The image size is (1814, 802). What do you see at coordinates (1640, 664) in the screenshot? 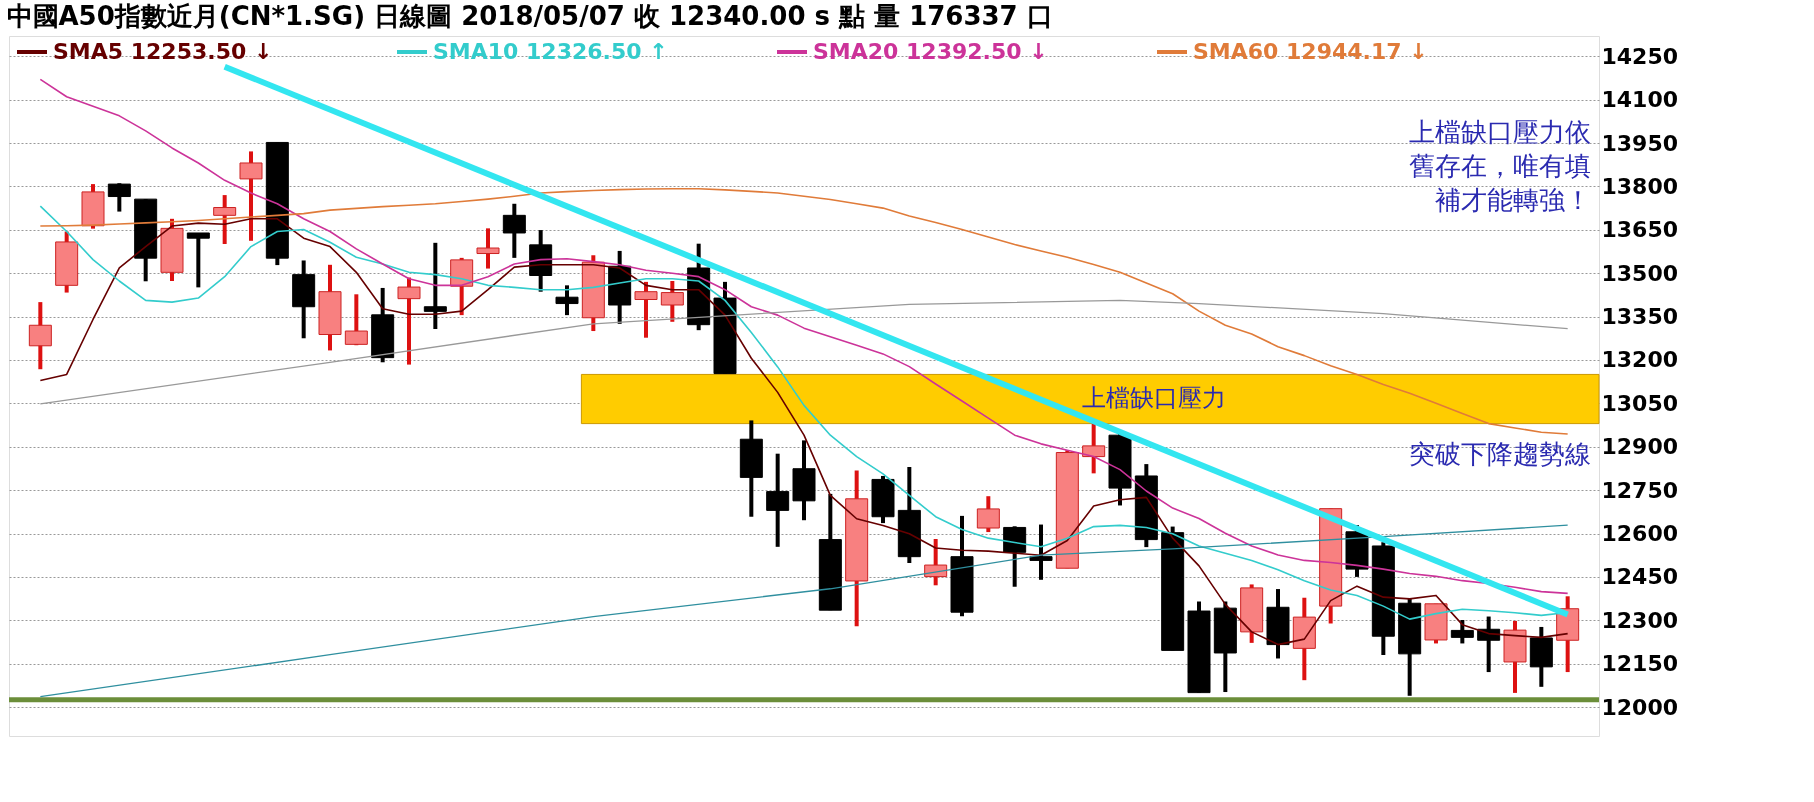
I see `y-tick-label: 12150` at bounding box center [1640, 664].